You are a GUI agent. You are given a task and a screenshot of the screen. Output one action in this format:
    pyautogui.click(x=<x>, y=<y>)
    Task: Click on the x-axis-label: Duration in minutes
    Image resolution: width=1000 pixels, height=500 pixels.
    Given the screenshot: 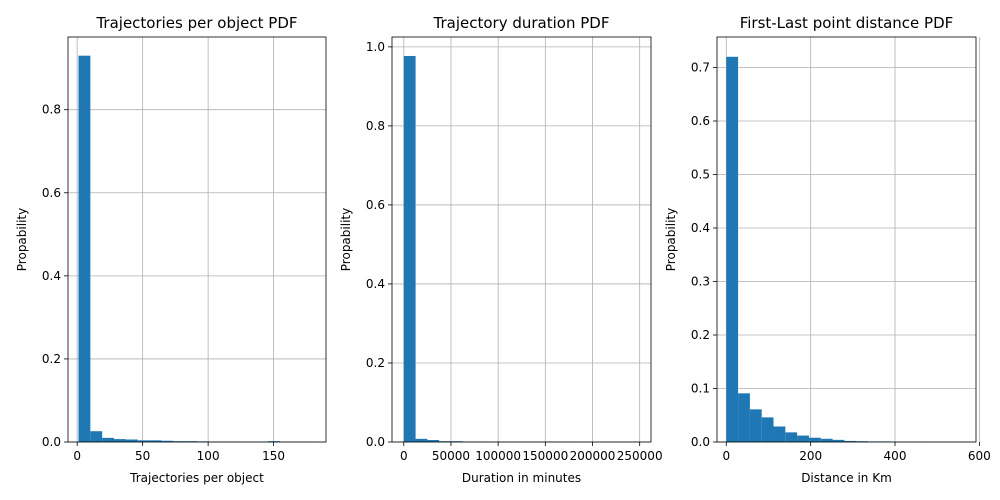 What is the action you would take?
    pyautogui.click(x=521, y=478)
    